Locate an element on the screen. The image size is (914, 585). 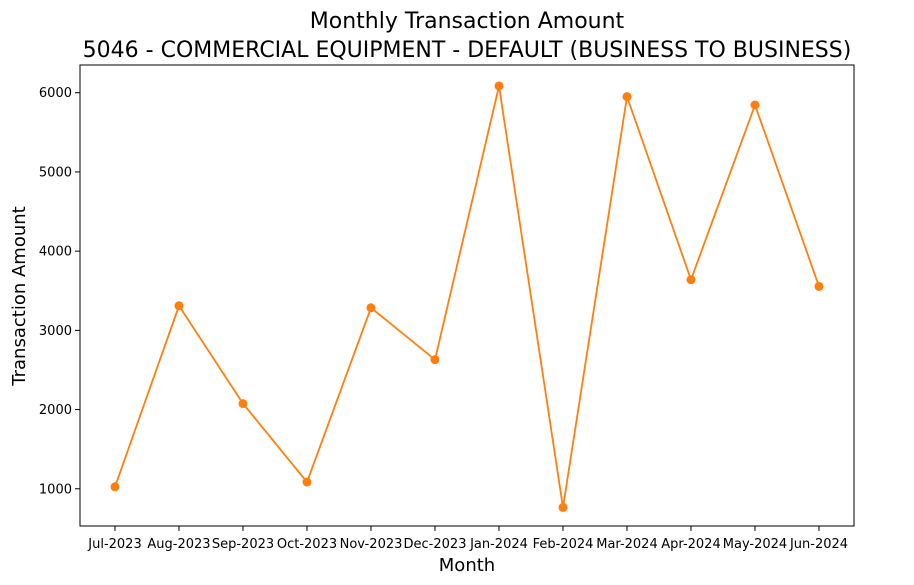
x-tick-label: Apr-2024 is located at coordinates (690, 544).